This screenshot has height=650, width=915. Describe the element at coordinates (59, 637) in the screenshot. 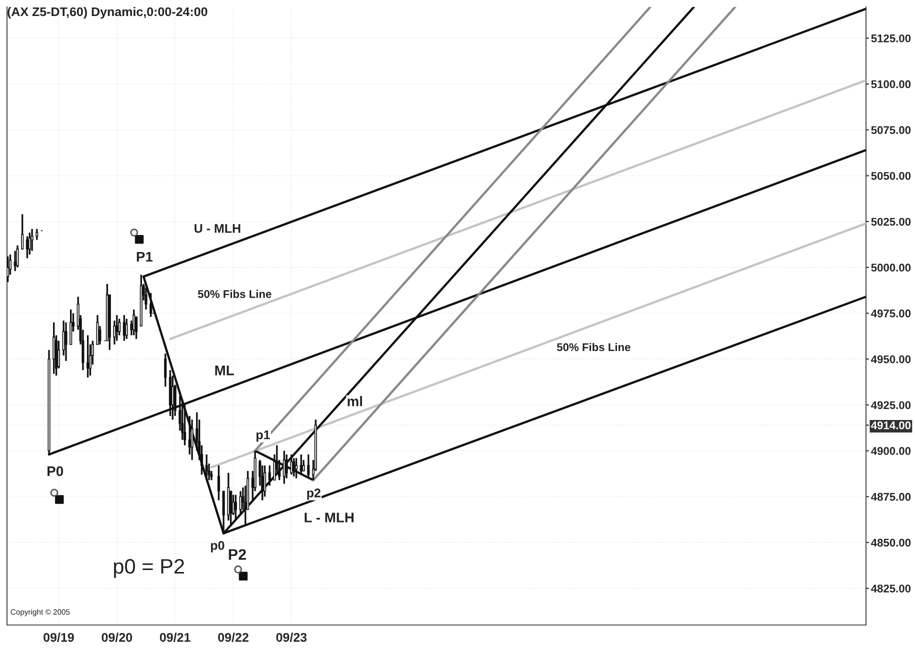

I see `x-tick-label: 09/19` at that location.